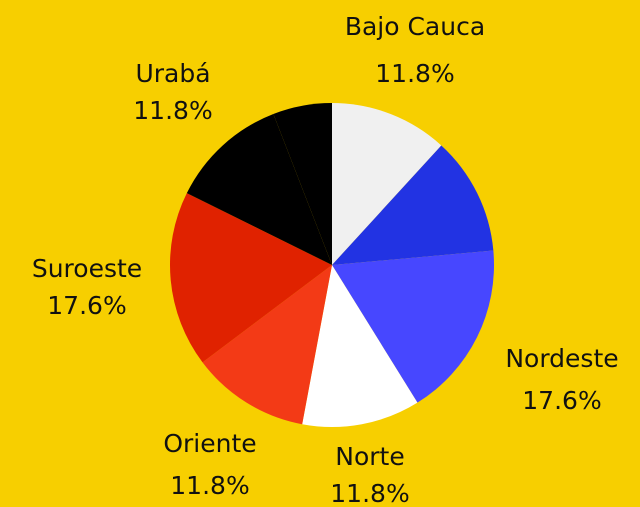 This screenshot has width=640, height=507. I want to click on slice-label: Nordeste, so click(561, 358).